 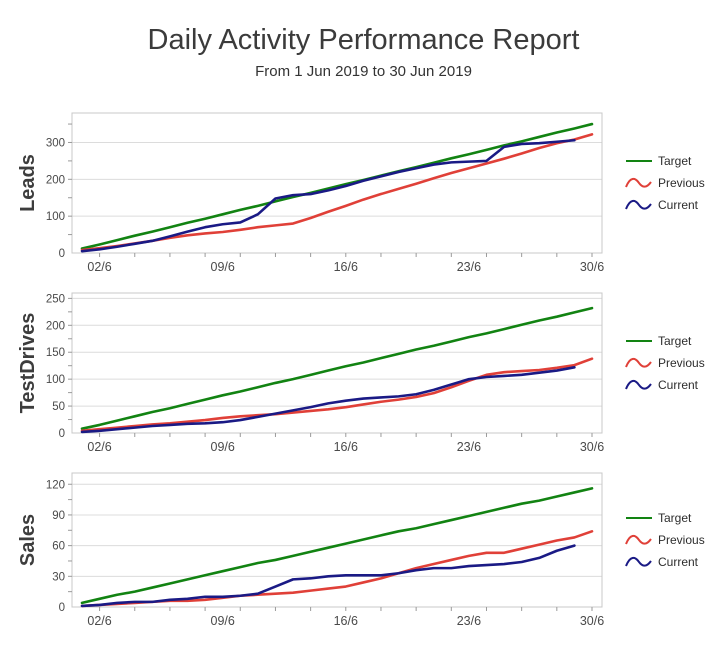 I want to click on y-tick-label: 150, so click(x=55, y=353).